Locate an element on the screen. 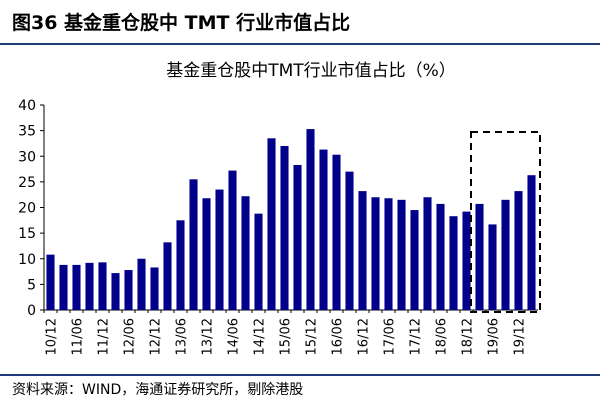 The height and width of the screenshot is (410, 600). x-tick-label: 17/06 is located at coordinates (390, 336).